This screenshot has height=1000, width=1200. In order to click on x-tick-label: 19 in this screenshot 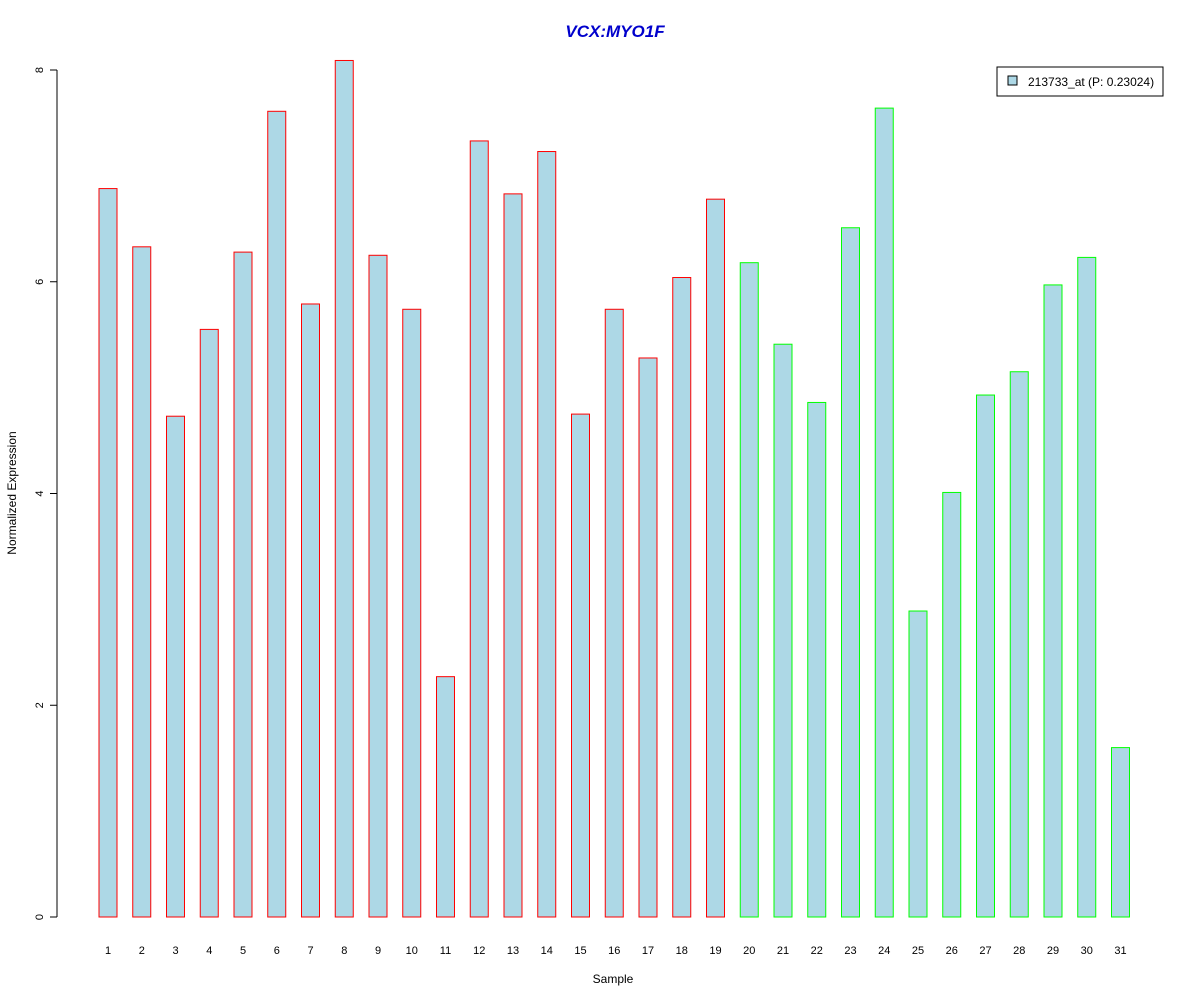, I will do `click(715, 951)`.